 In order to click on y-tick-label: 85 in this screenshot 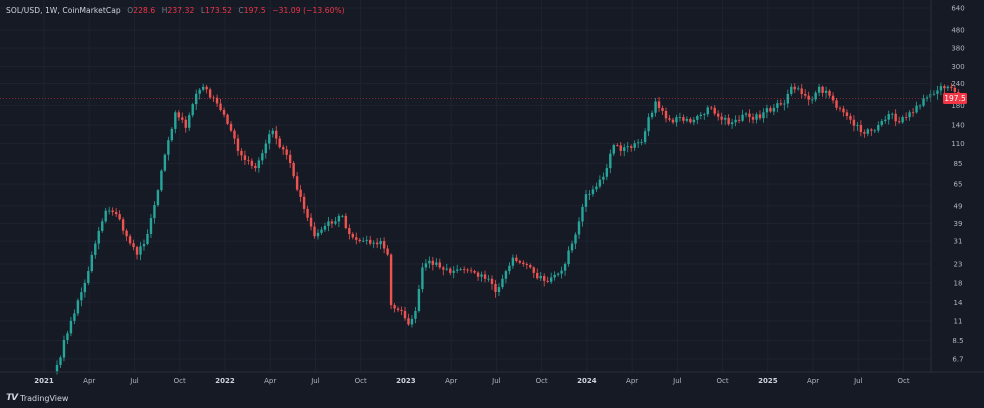, I will do `click(958, 164)`.